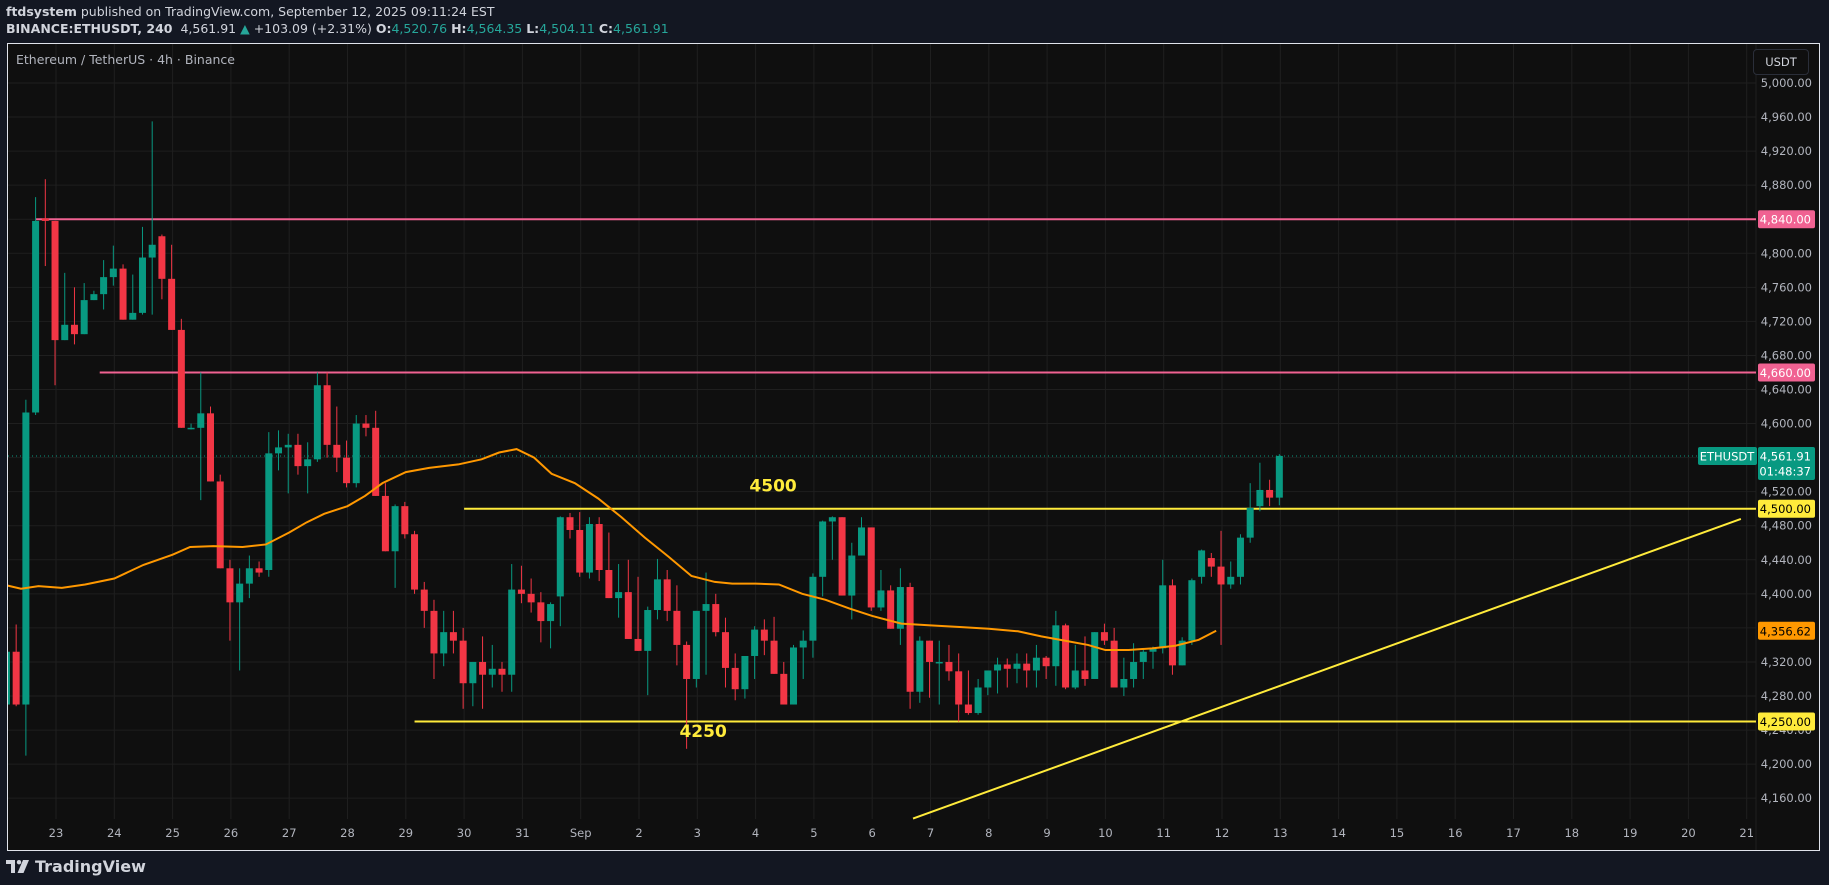 The image size is (1829, 885). I want to click on svg-text: 4,250.00, so click(1785, 722).